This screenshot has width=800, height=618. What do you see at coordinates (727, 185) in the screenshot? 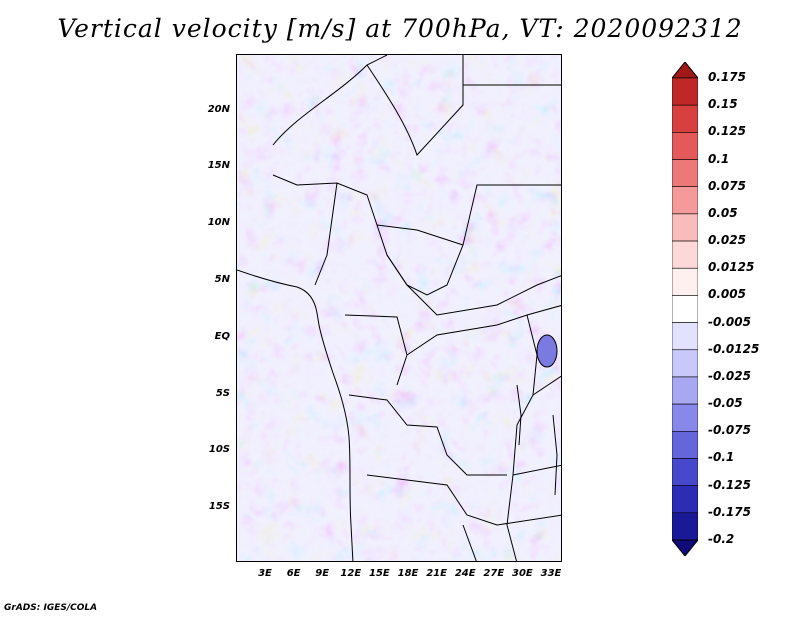
I see `colorbar-level-label: 0.075` at bounding box center [727, 185].